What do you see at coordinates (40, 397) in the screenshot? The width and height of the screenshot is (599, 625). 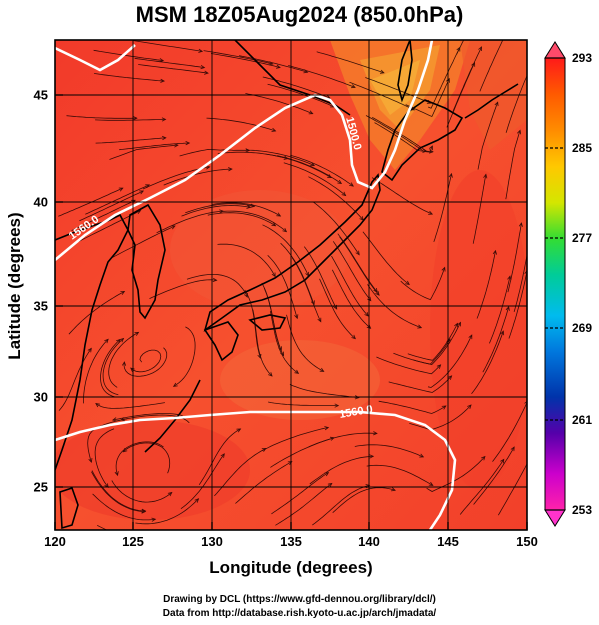 I see `y-tick-label: 30` at bounding box center [40, 397].